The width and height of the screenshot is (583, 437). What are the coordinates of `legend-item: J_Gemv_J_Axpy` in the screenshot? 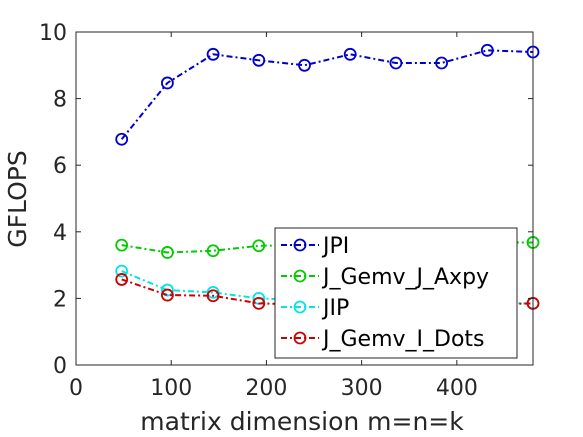 It's located at (385, 277).